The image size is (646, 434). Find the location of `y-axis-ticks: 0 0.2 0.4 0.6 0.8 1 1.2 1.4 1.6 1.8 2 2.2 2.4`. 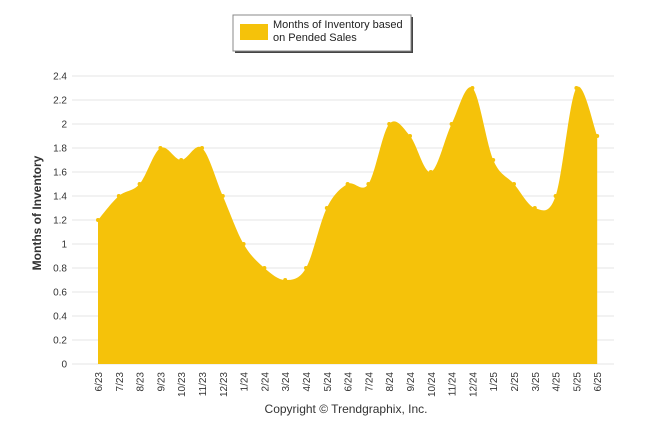

y-axis-ticks: 0 0.2 0.4 0.6 0.8 1 1.2 1.4 1.6 1.8 2 2.2 2.4 is located at coordinates (60, 221).